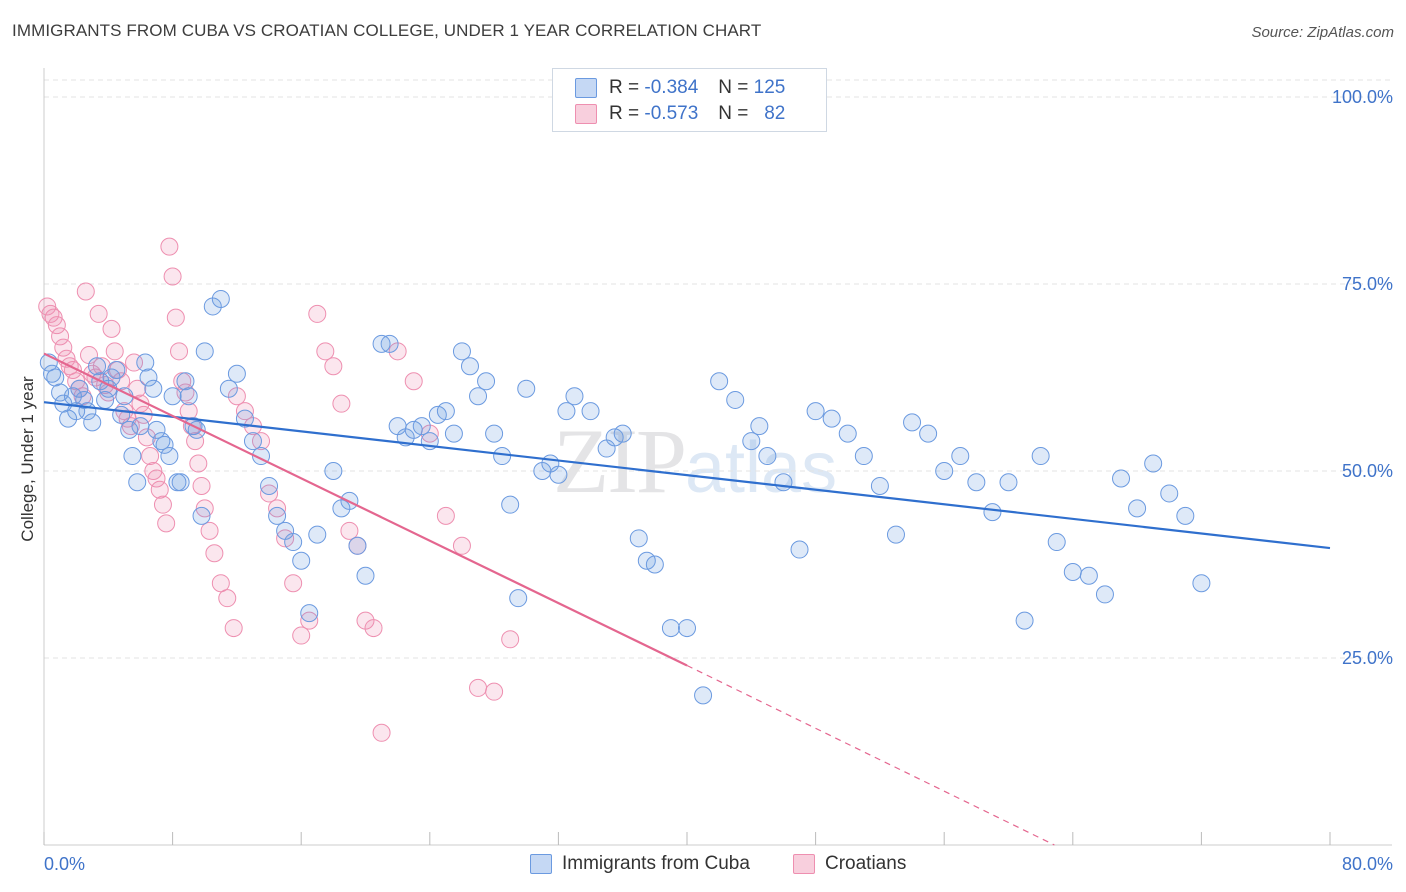 This screenshot has height=892, width=1406. What do you see at coordinates (761, 468) in the screenshot?
I see `watermark-atlas: atlas` at bounding box center [761, 468].